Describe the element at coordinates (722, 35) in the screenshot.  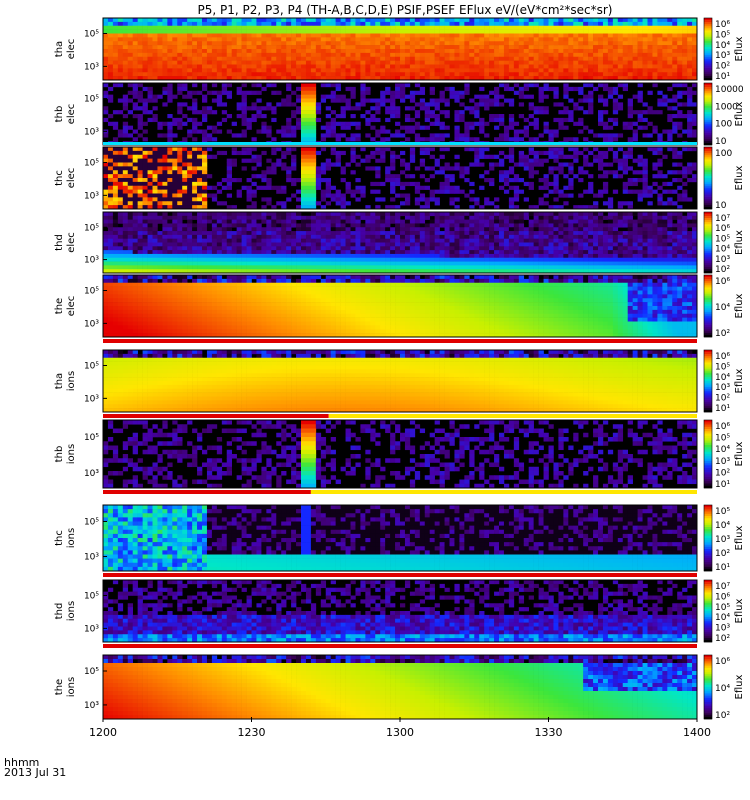
I see `colorbar-tick-label: 10⁵` at that location.